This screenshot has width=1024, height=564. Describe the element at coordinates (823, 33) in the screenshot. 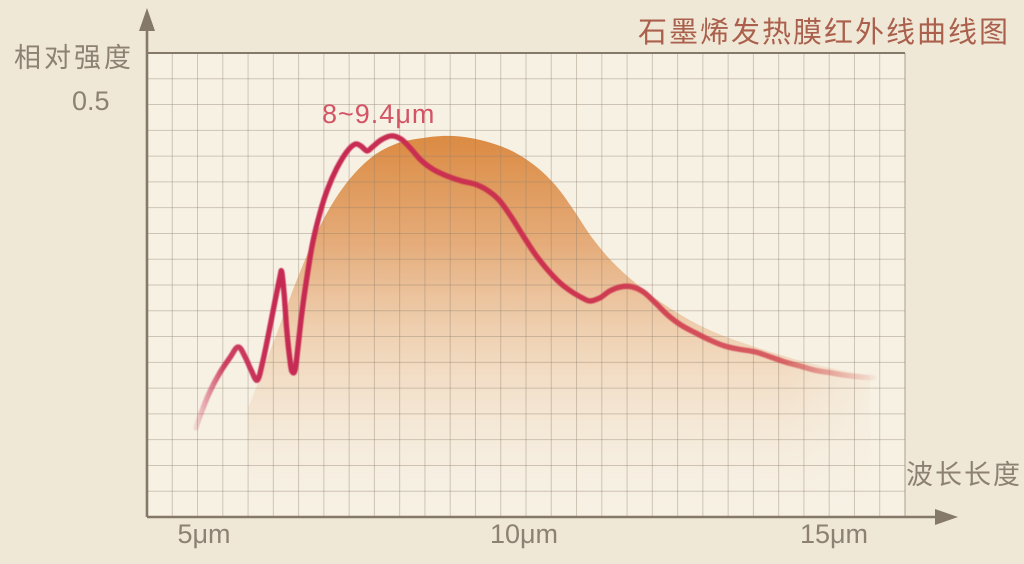

I see `chart-title: 石墨烯发热膜红外线曲线图` at that location.